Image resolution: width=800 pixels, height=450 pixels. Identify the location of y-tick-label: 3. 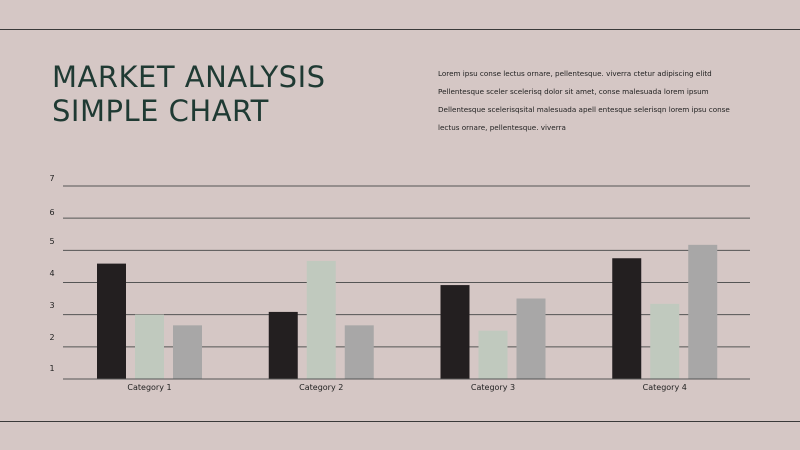
(51, 305).